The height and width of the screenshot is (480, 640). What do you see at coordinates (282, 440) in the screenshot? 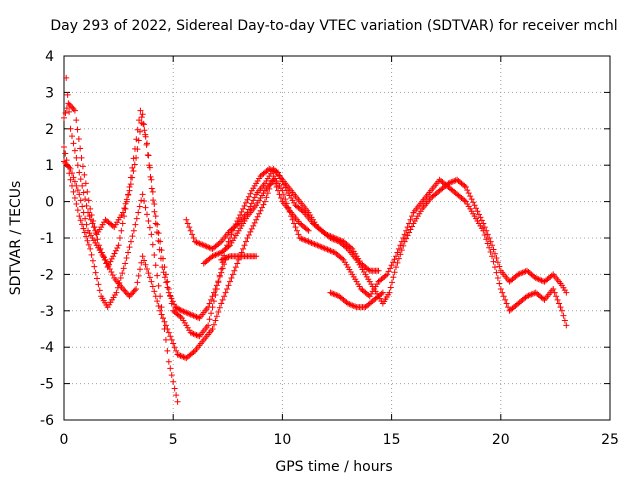
I see `x-tick-label: 10` at bounding box center [282, 440].